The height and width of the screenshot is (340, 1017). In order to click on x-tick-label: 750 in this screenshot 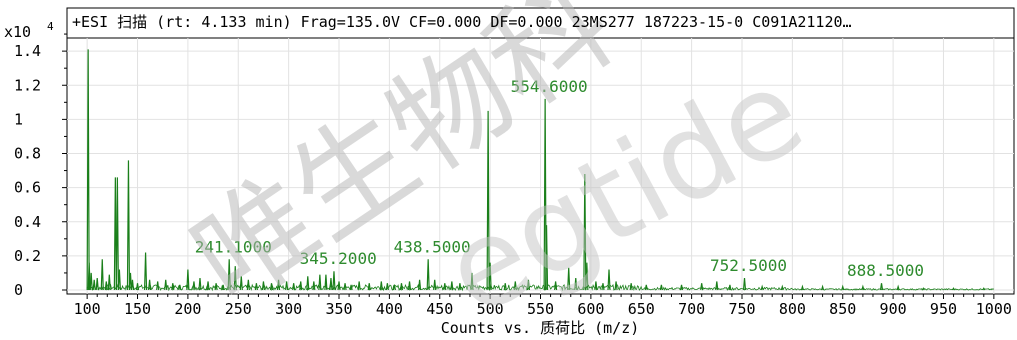, I will do `click(741, 309)`.